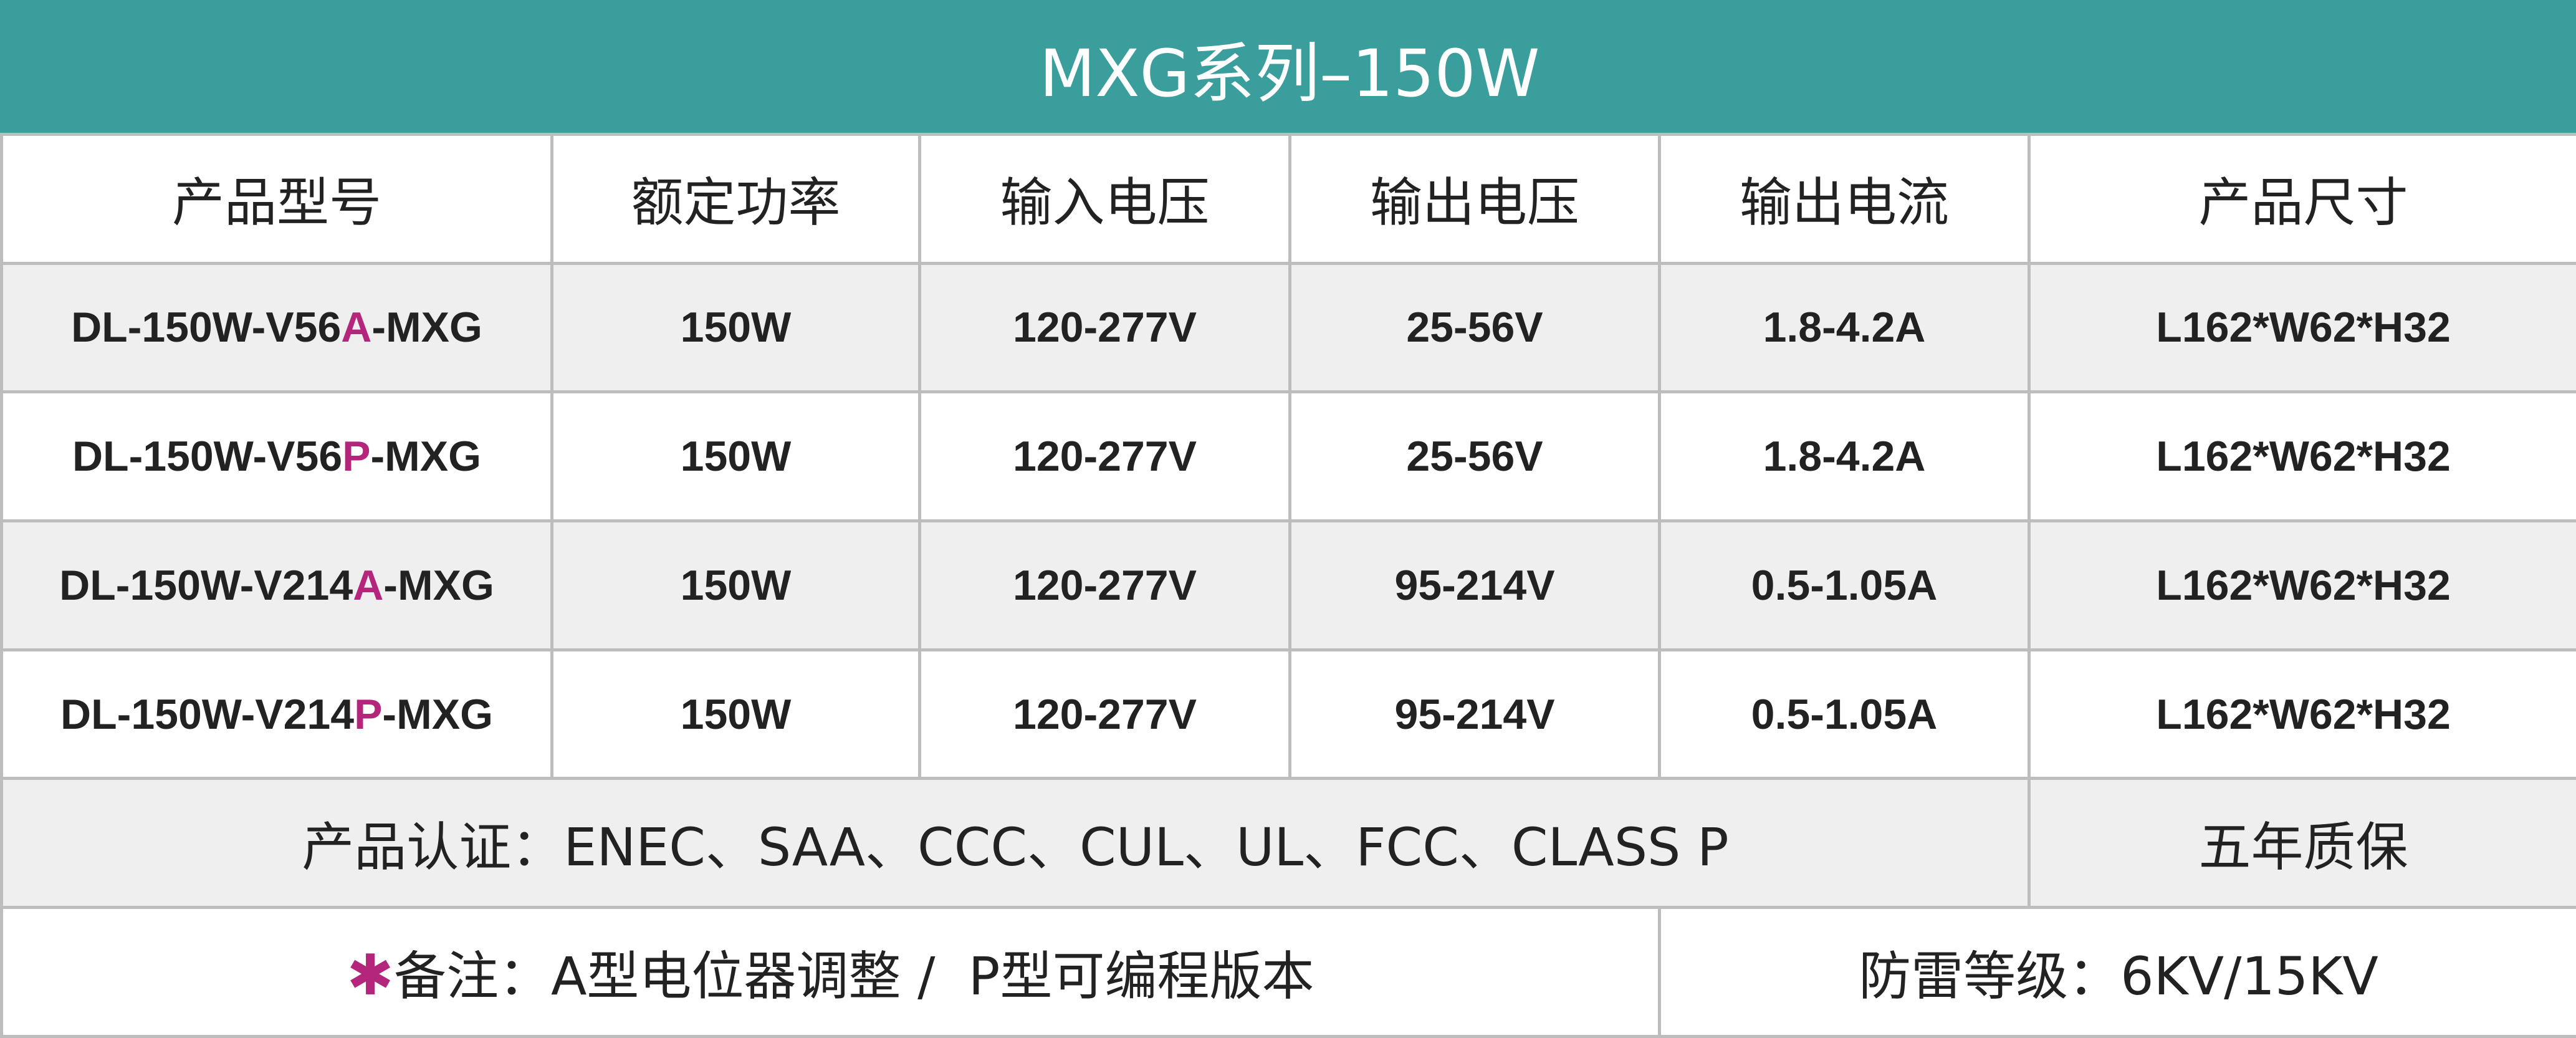  What do you see at coordinates (854, 976) in the screenshot?
I see `note-text: 备注：A型电位器调整 / P型可编程版本` at bounding box center [854, 976].